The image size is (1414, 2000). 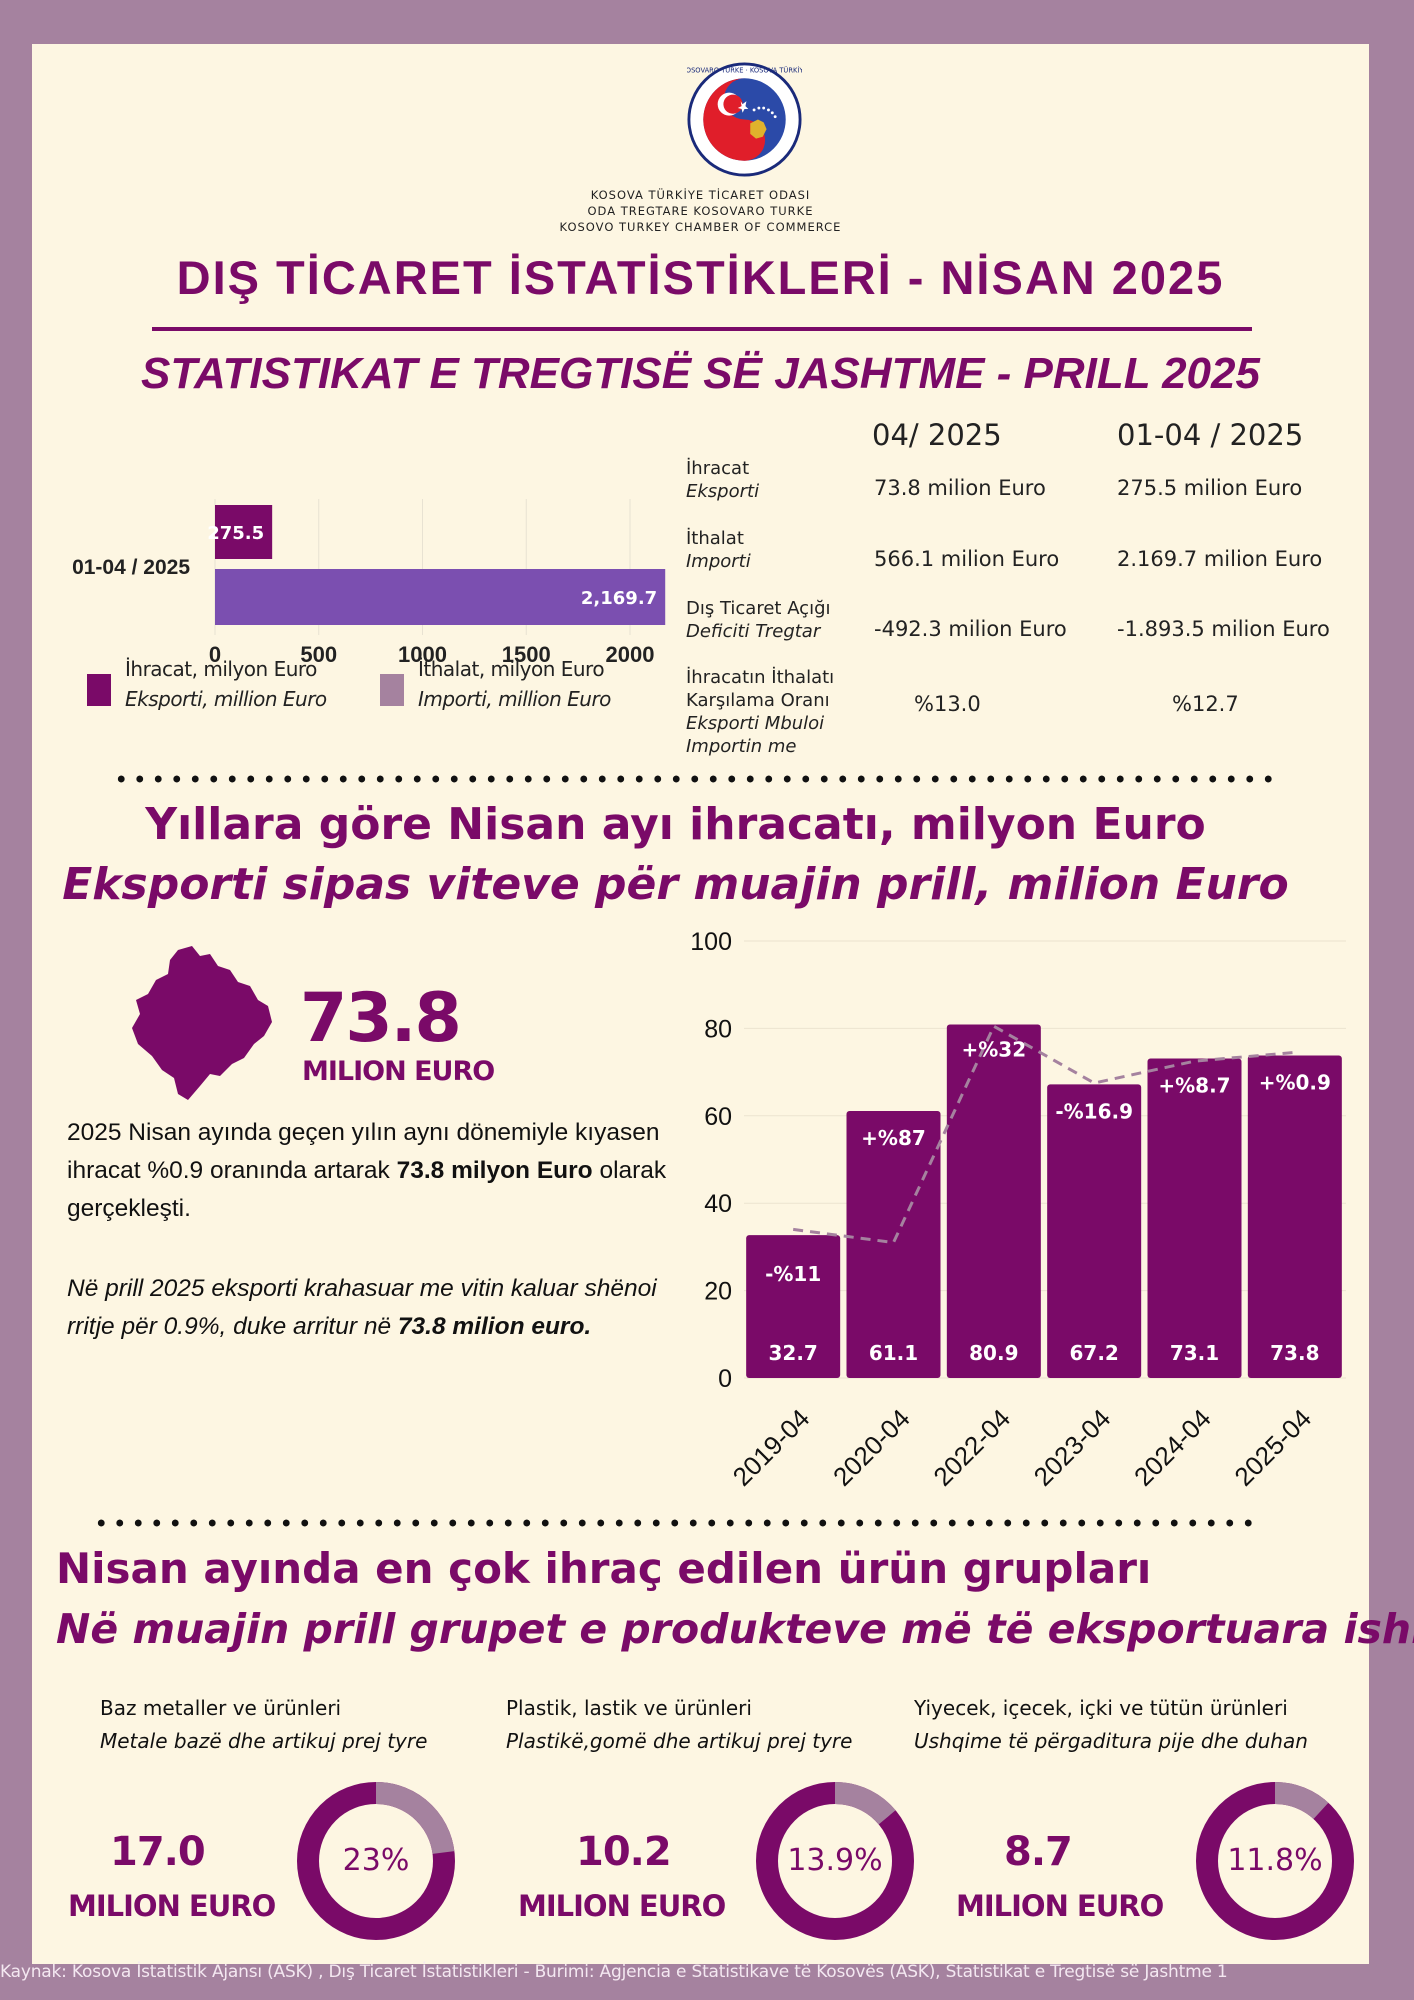 I want to click on year-x-tick-label: 2025-04, so click(x=1272, y=1447).